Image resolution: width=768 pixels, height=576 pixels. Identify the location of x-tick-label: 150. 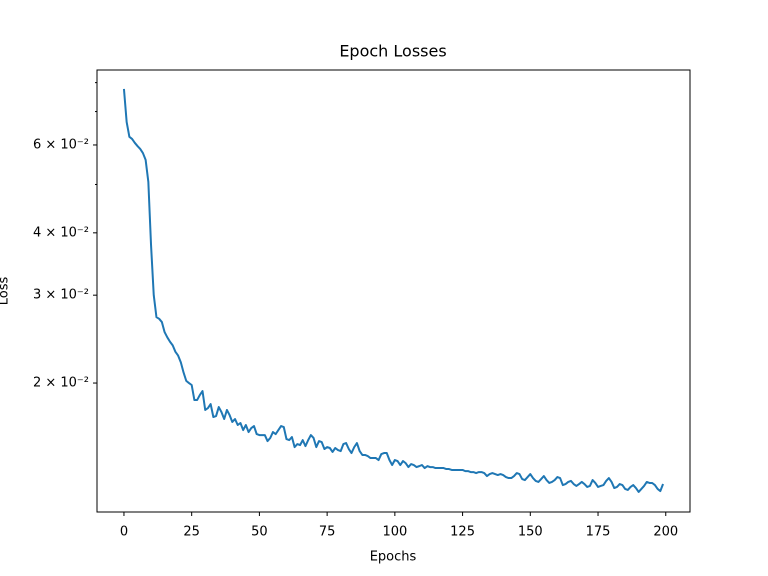
(530, 532).